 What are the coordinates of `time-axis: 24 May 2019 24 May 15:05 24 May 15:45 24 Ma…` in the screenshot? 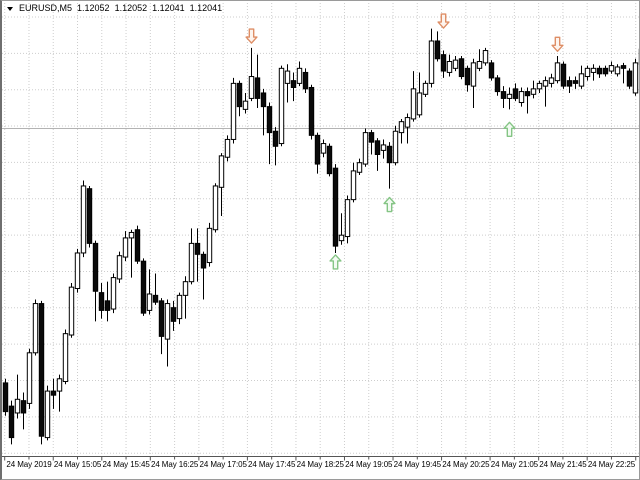 It's located at (320, 467).